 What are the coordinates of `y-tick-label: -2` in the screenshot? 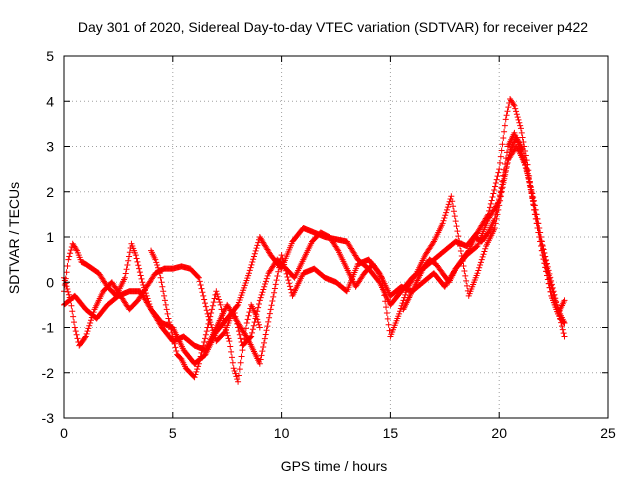 It's located at (48, 373).